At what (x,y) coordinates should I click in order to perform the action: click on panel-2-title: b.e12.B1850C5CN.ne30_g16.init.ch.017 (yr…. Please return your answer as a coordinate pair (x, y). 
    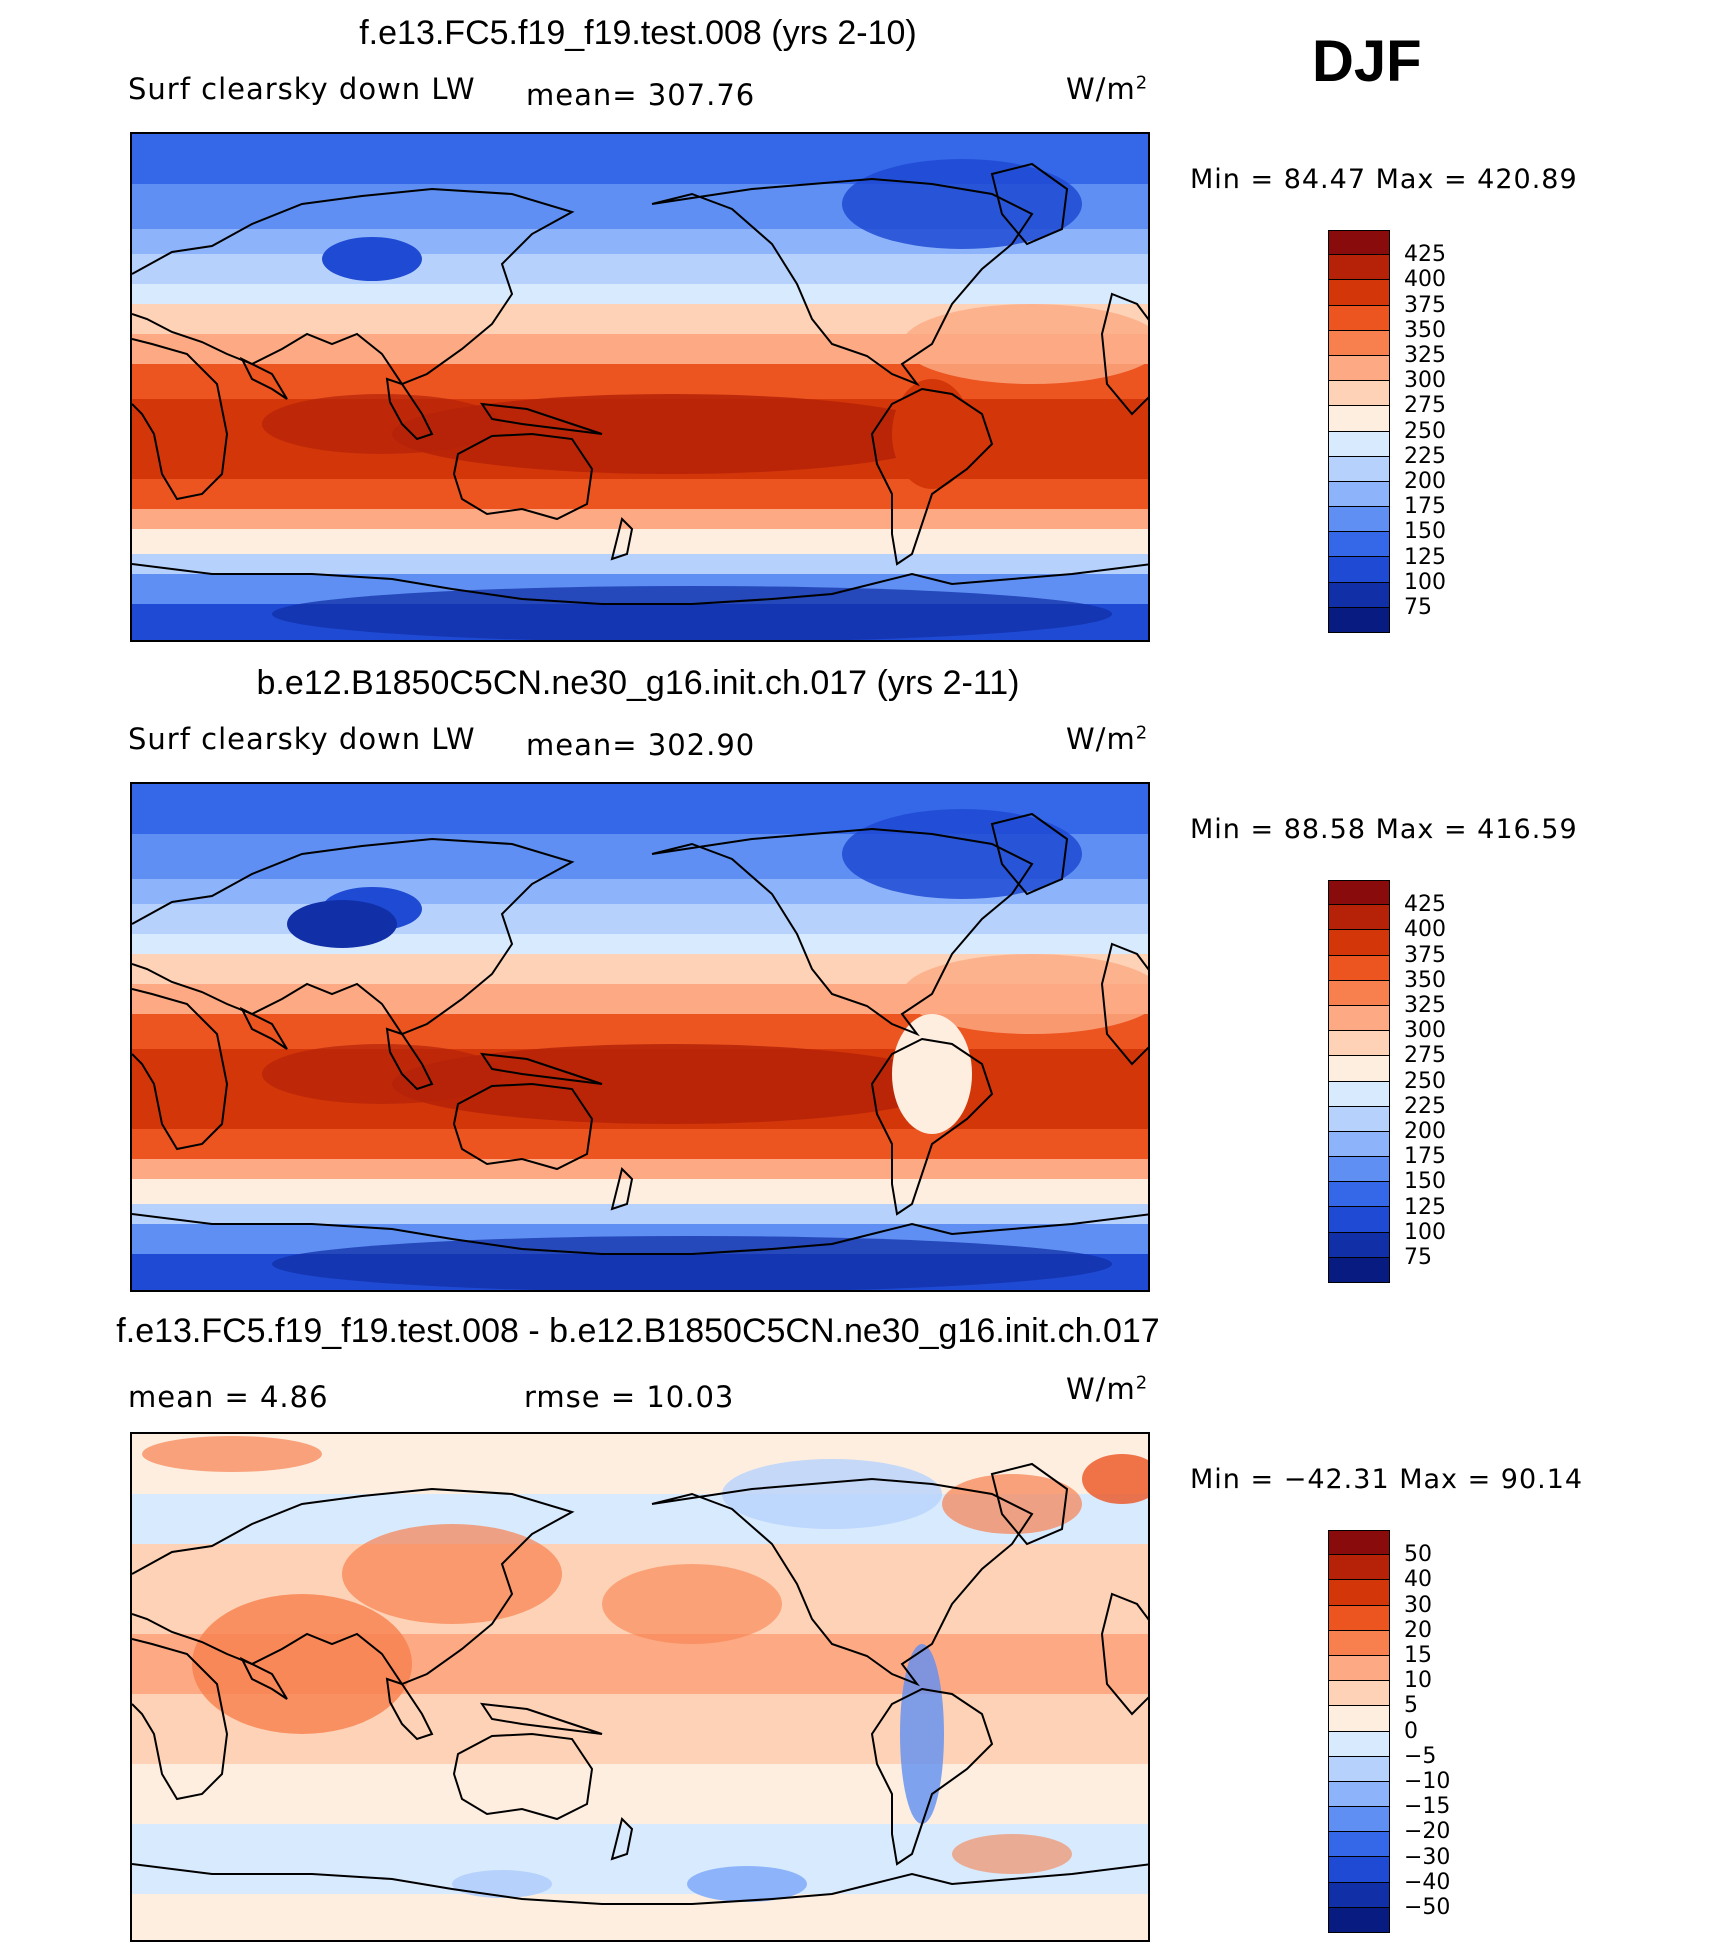
    Looking at the image, I should click on (638, 683).